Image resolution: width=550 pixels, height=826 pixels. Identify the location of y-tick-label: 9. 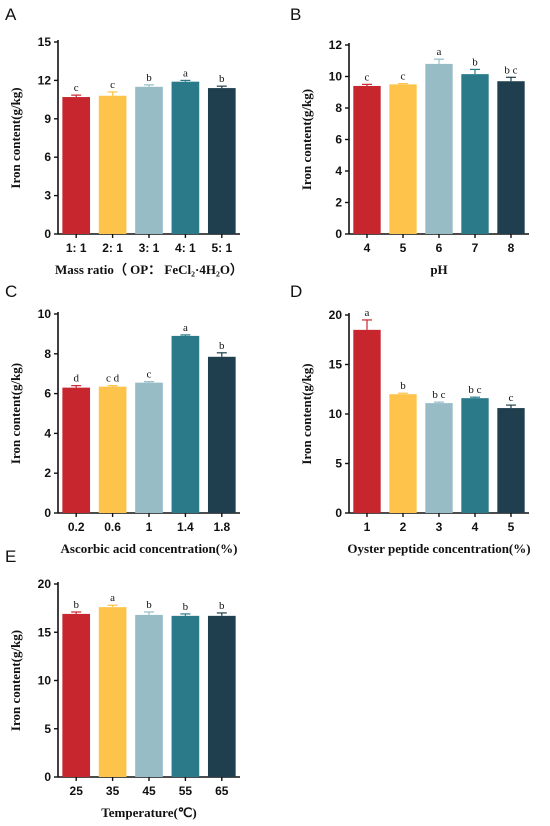
(47, 119).